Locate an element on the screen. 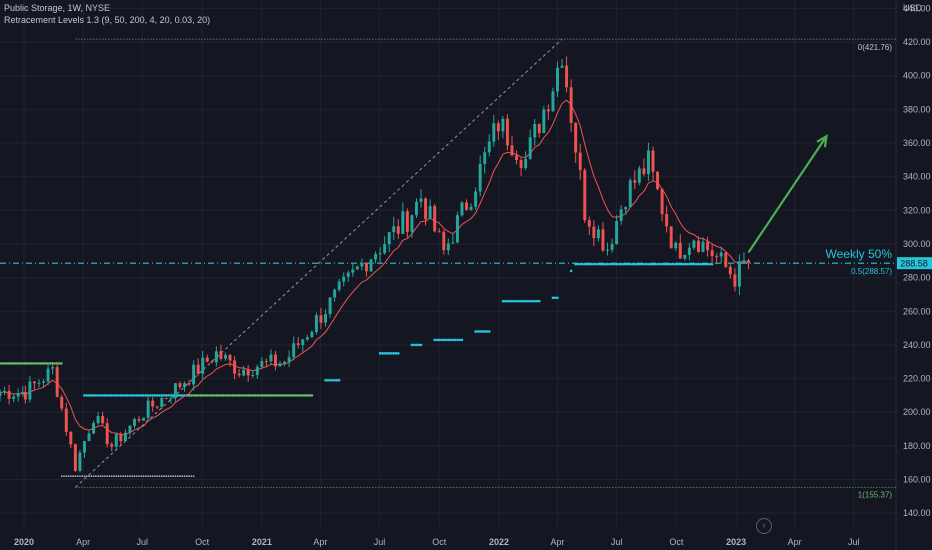  price-tick-label: 140.00 is located at coordinates (917, 513).